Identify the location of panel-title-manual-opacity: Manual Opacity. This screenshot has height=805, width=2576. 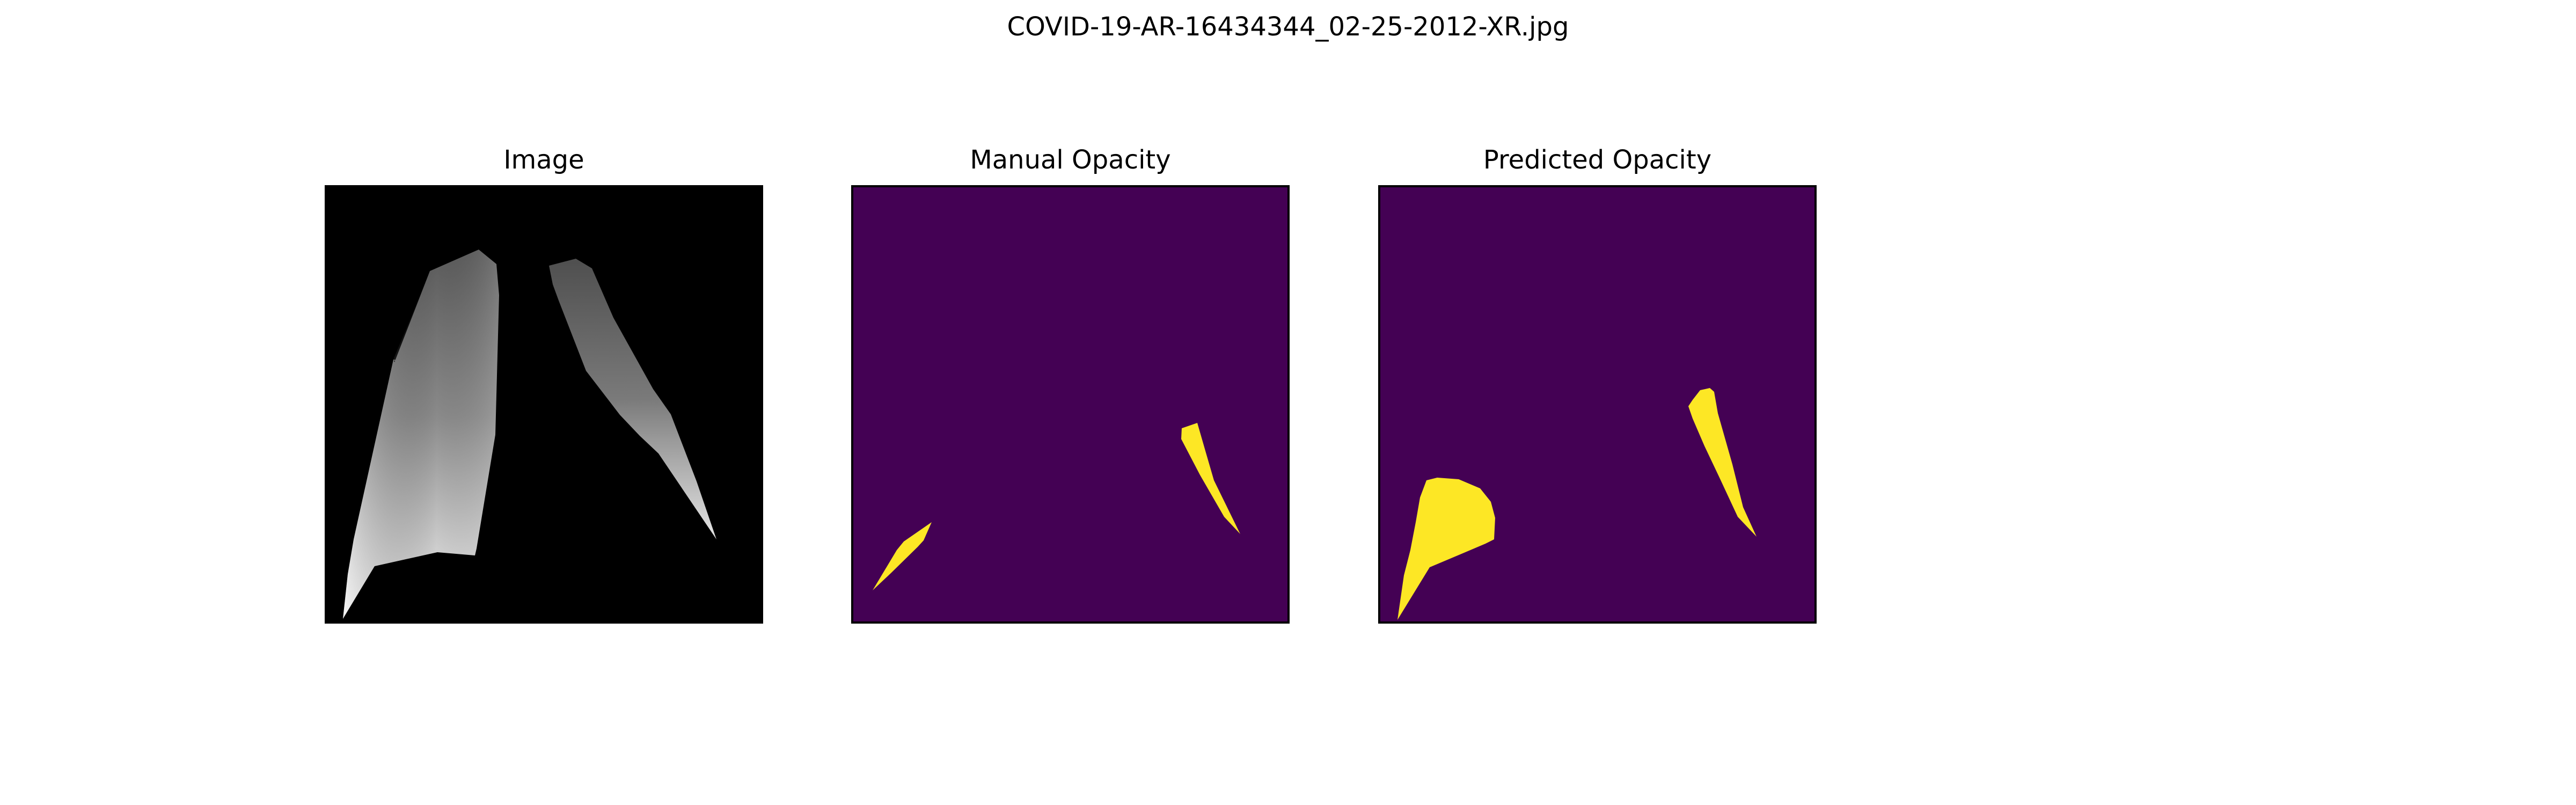
(1070, 160).